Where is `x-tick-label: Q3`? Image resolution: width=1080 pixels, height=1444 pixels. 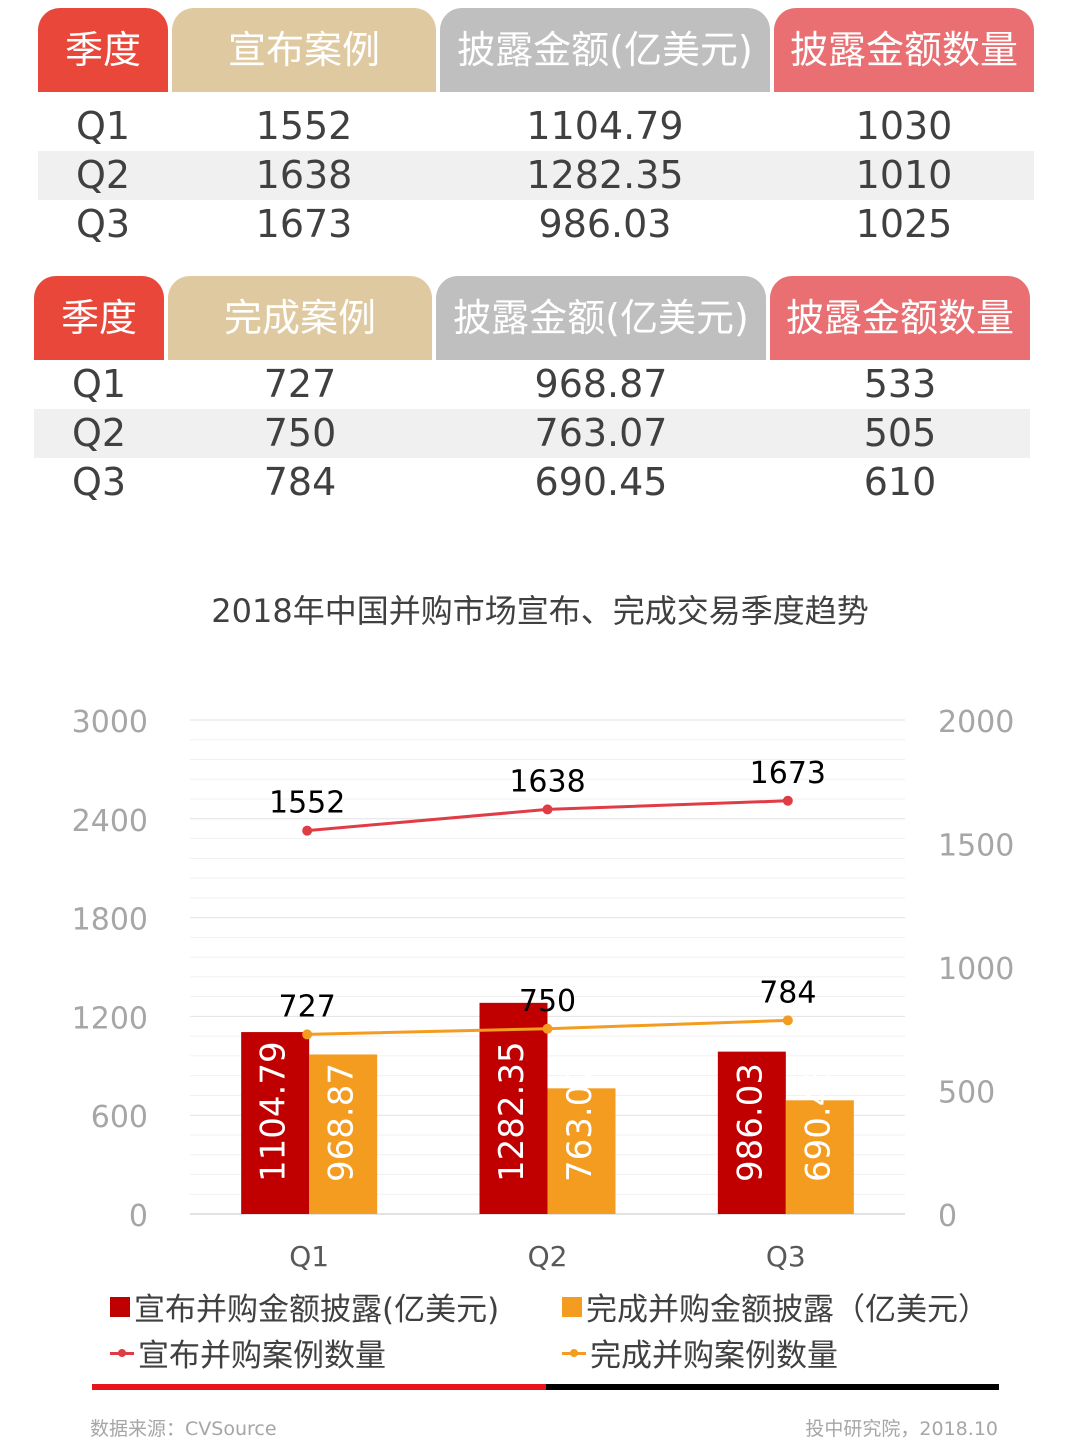
x-tick-label: Q3 is located at coordinates (786, 1256).